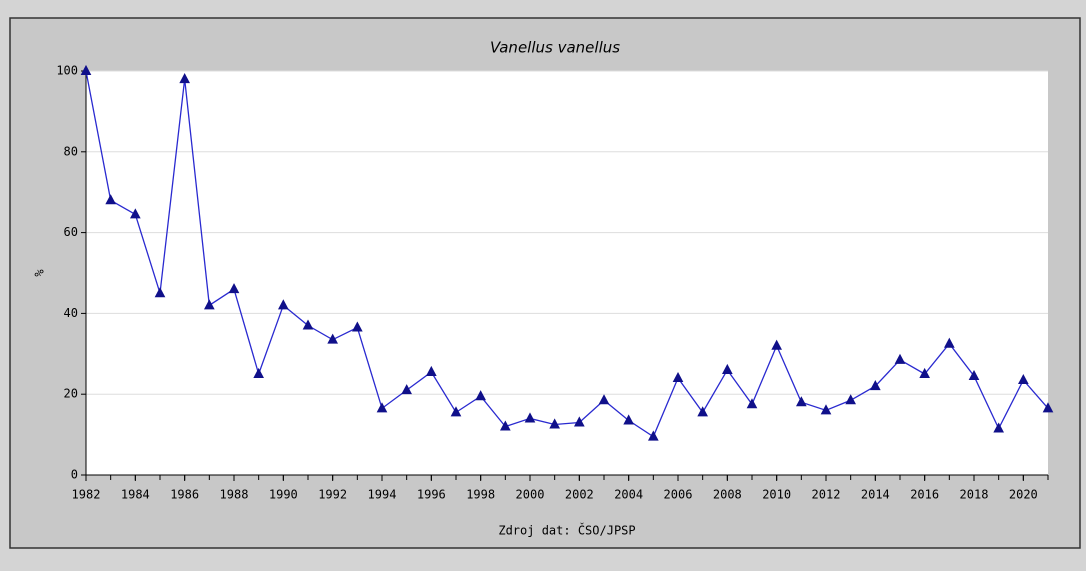  What do you see at coordinates (71, 232) in the screenshot?
I see `y-tick-label: 60` at bounding box center [71, 232].